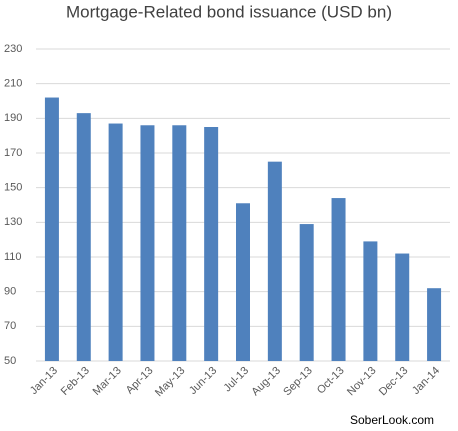 This screenshot has height=431, width=458. Describe the element at coordinates (13, 257) in the screenshot. I see `y-tick-label: 110` at that location.